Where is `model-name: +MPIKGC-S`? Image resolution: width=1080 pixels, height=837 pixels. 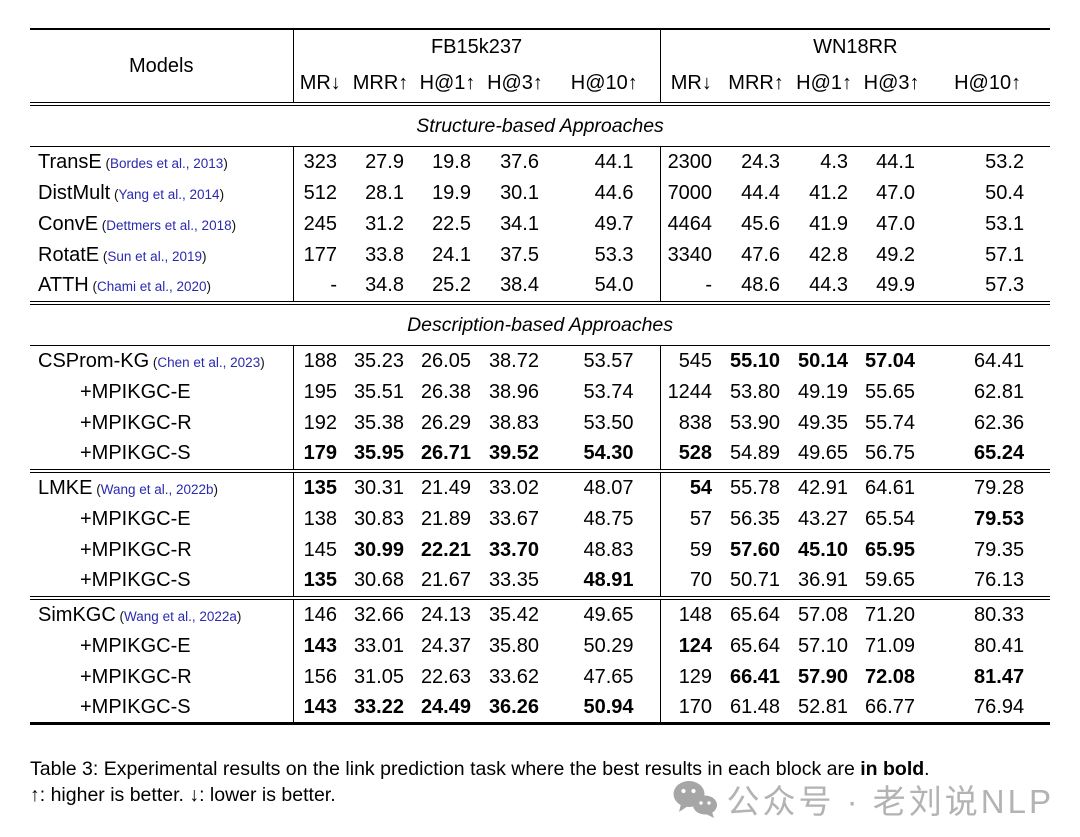 model-name: +MPIKGC-S is located at coordinates (135, 580).